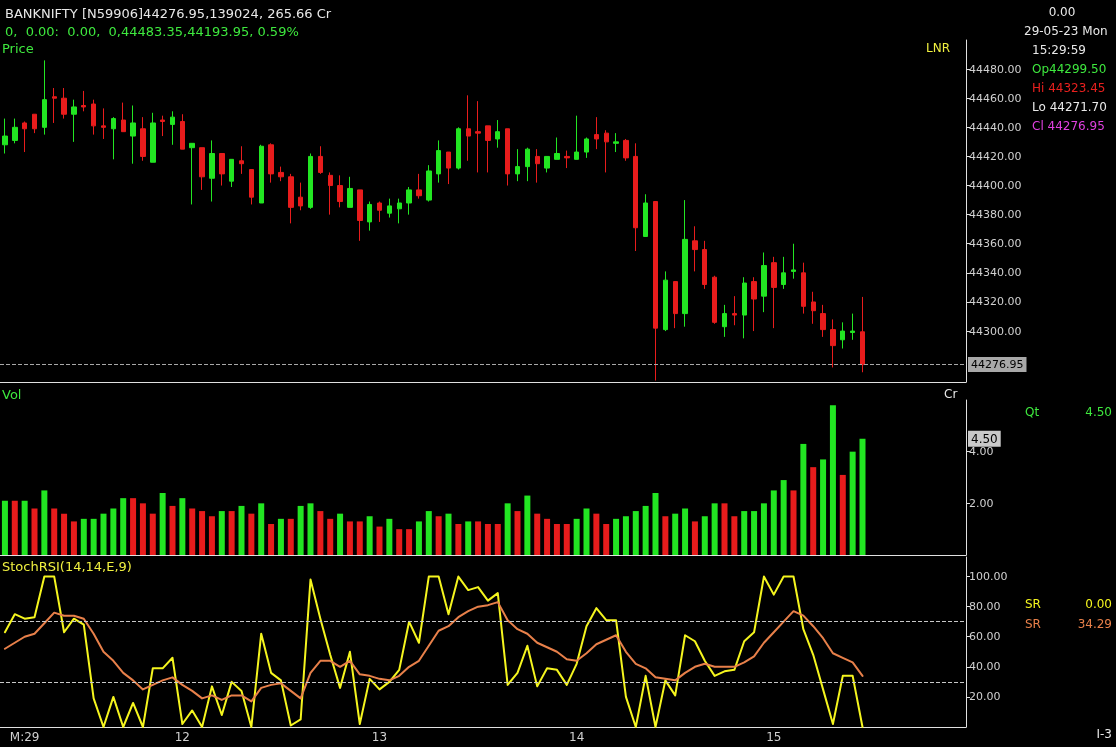  What do you see at coordinates (985, 637) in the screenshot?
I see `y-tick-label: 60.00` at bounding box center [985, 637].